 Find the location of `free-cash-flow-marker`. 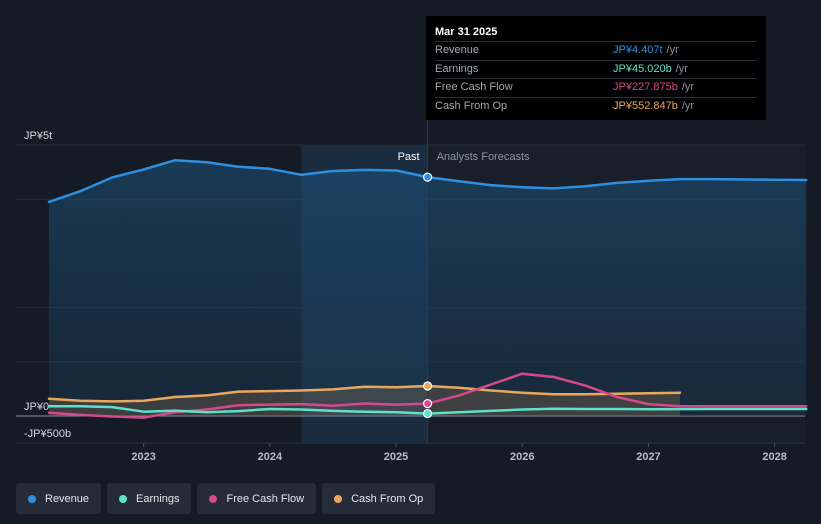

free-cash-flow-marker is located at coordinates (428, 404).